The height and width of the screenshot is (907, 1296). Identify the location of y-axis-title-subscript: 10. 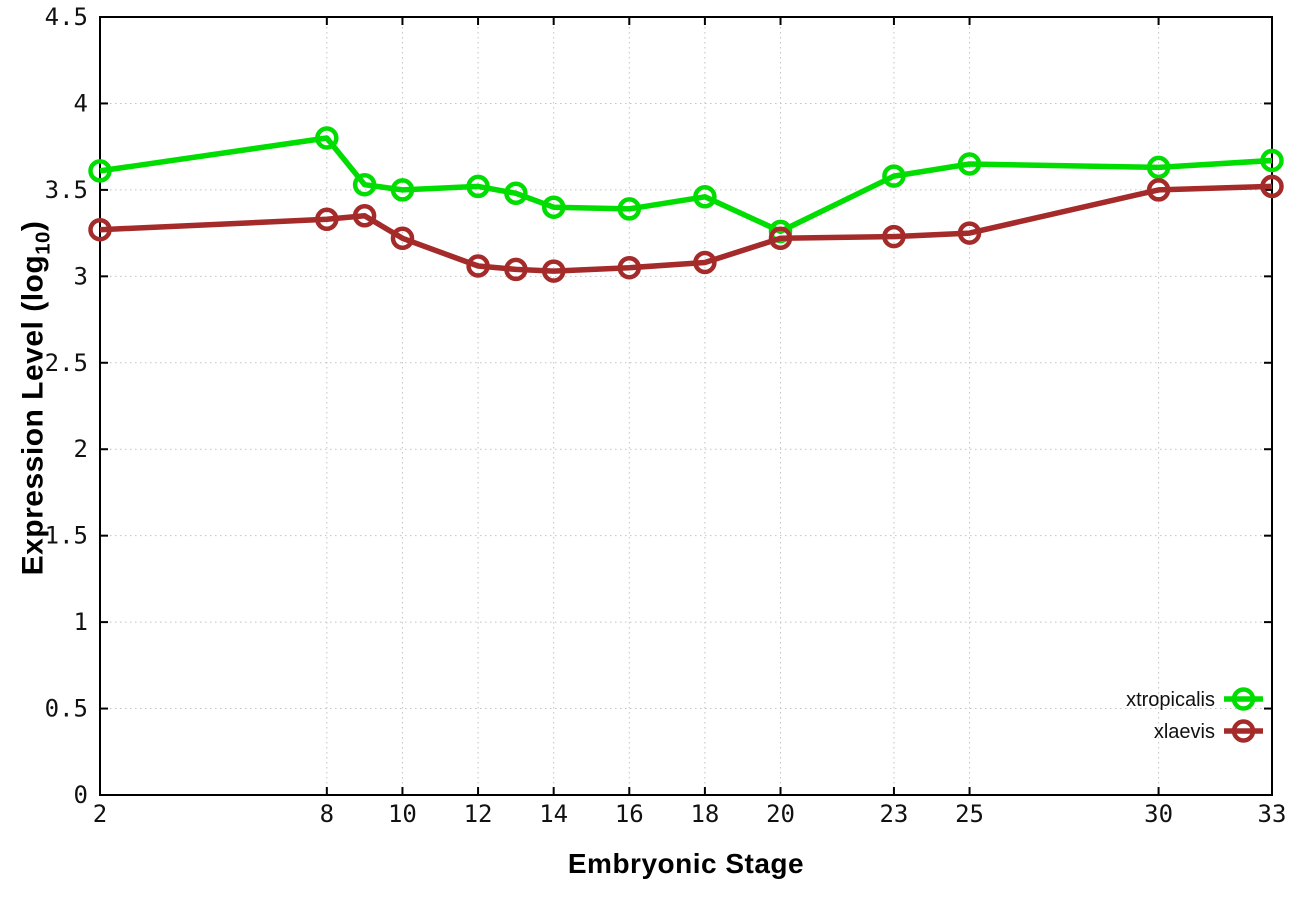
(43, 243).